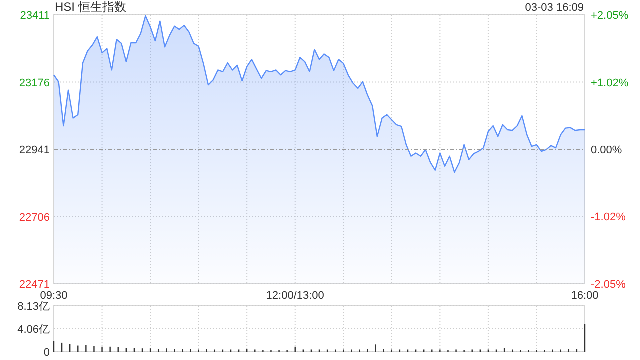 The width and height of the screenshot is (640, 360). I want to click on y-tick-label: 4.06亿, so click(34, 330).